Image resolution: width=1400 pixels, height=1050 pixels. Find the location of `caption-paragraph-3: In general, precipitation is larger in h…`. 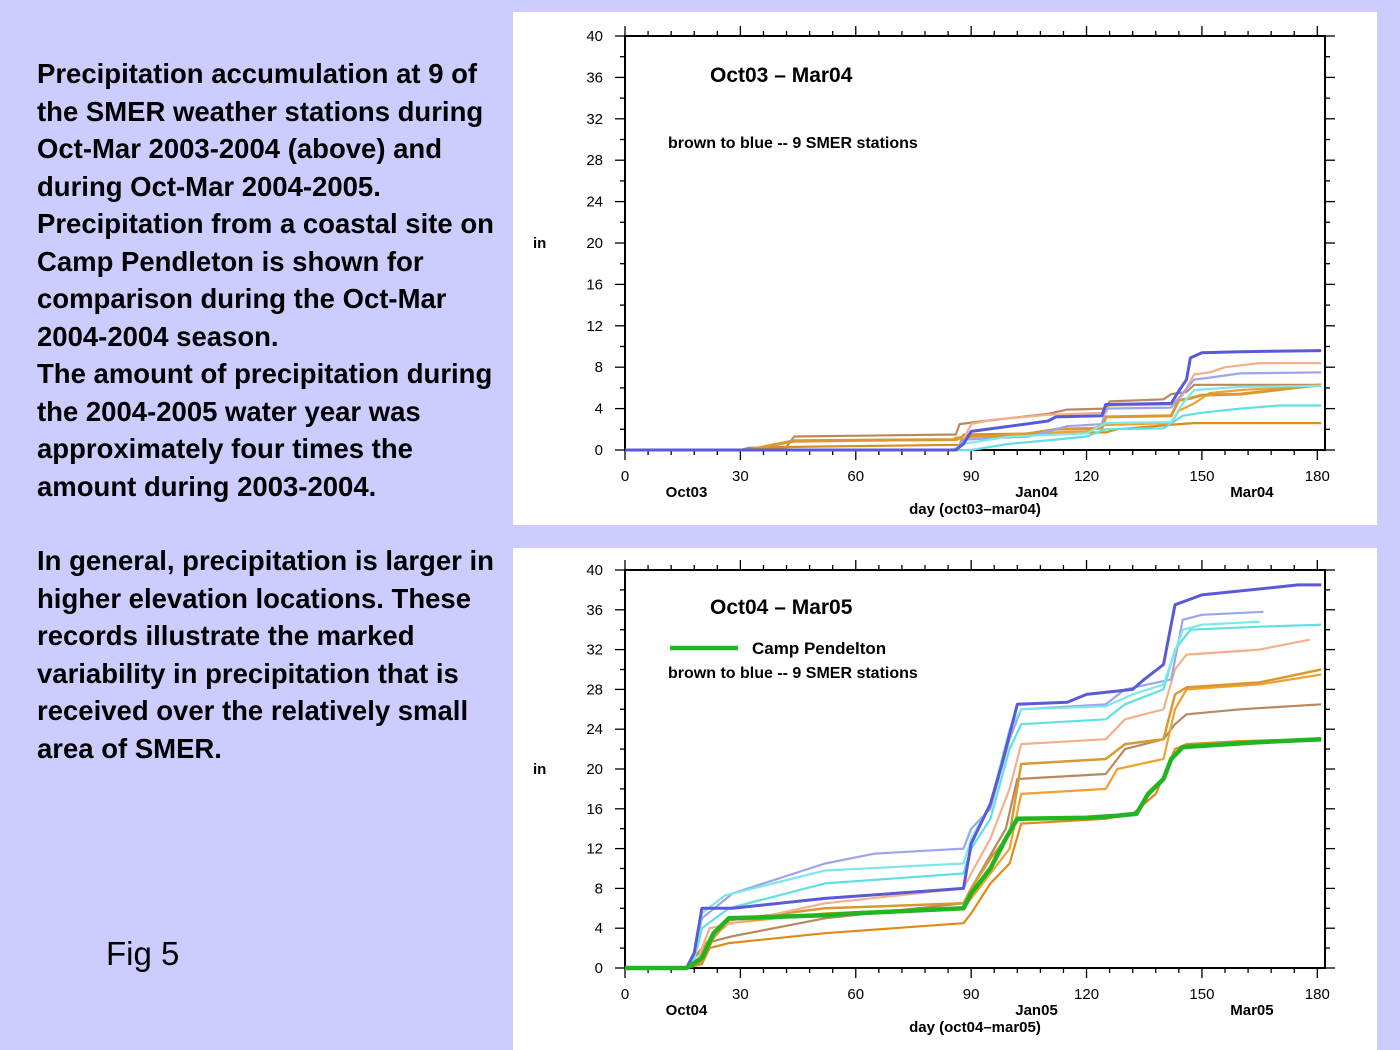

caption-paragraph-3: In general, precipitation is larger in h… is located at coordinates (265, 654).